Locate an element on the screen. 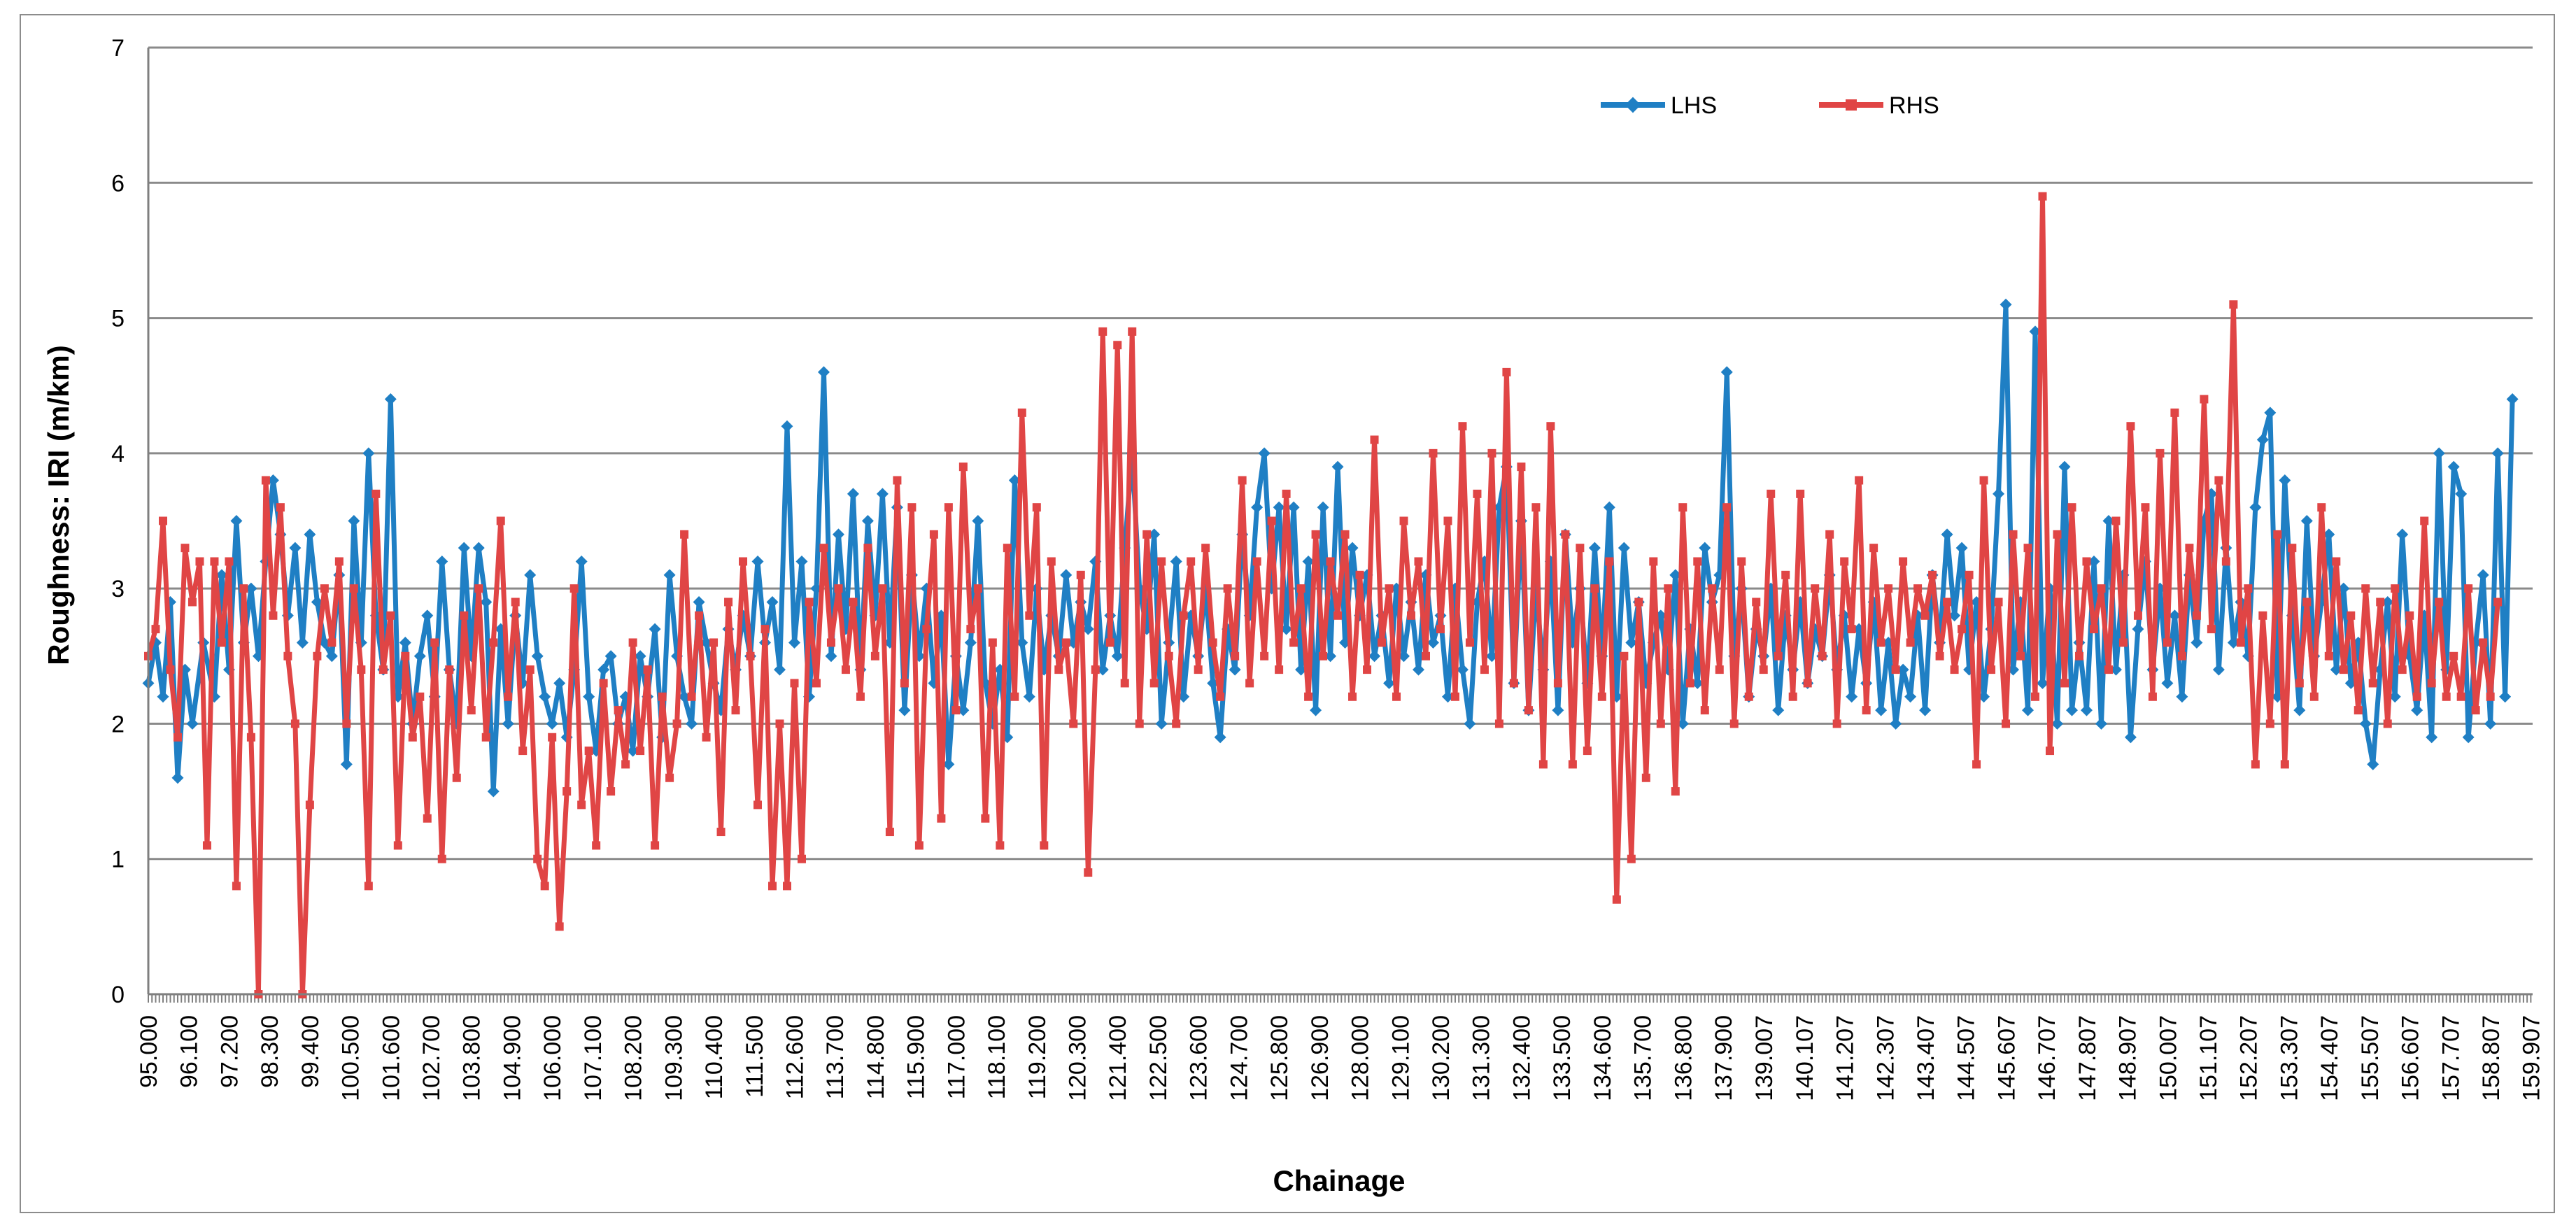  x-tick-label: 146.707 is located at coordinates (2047, 1058).